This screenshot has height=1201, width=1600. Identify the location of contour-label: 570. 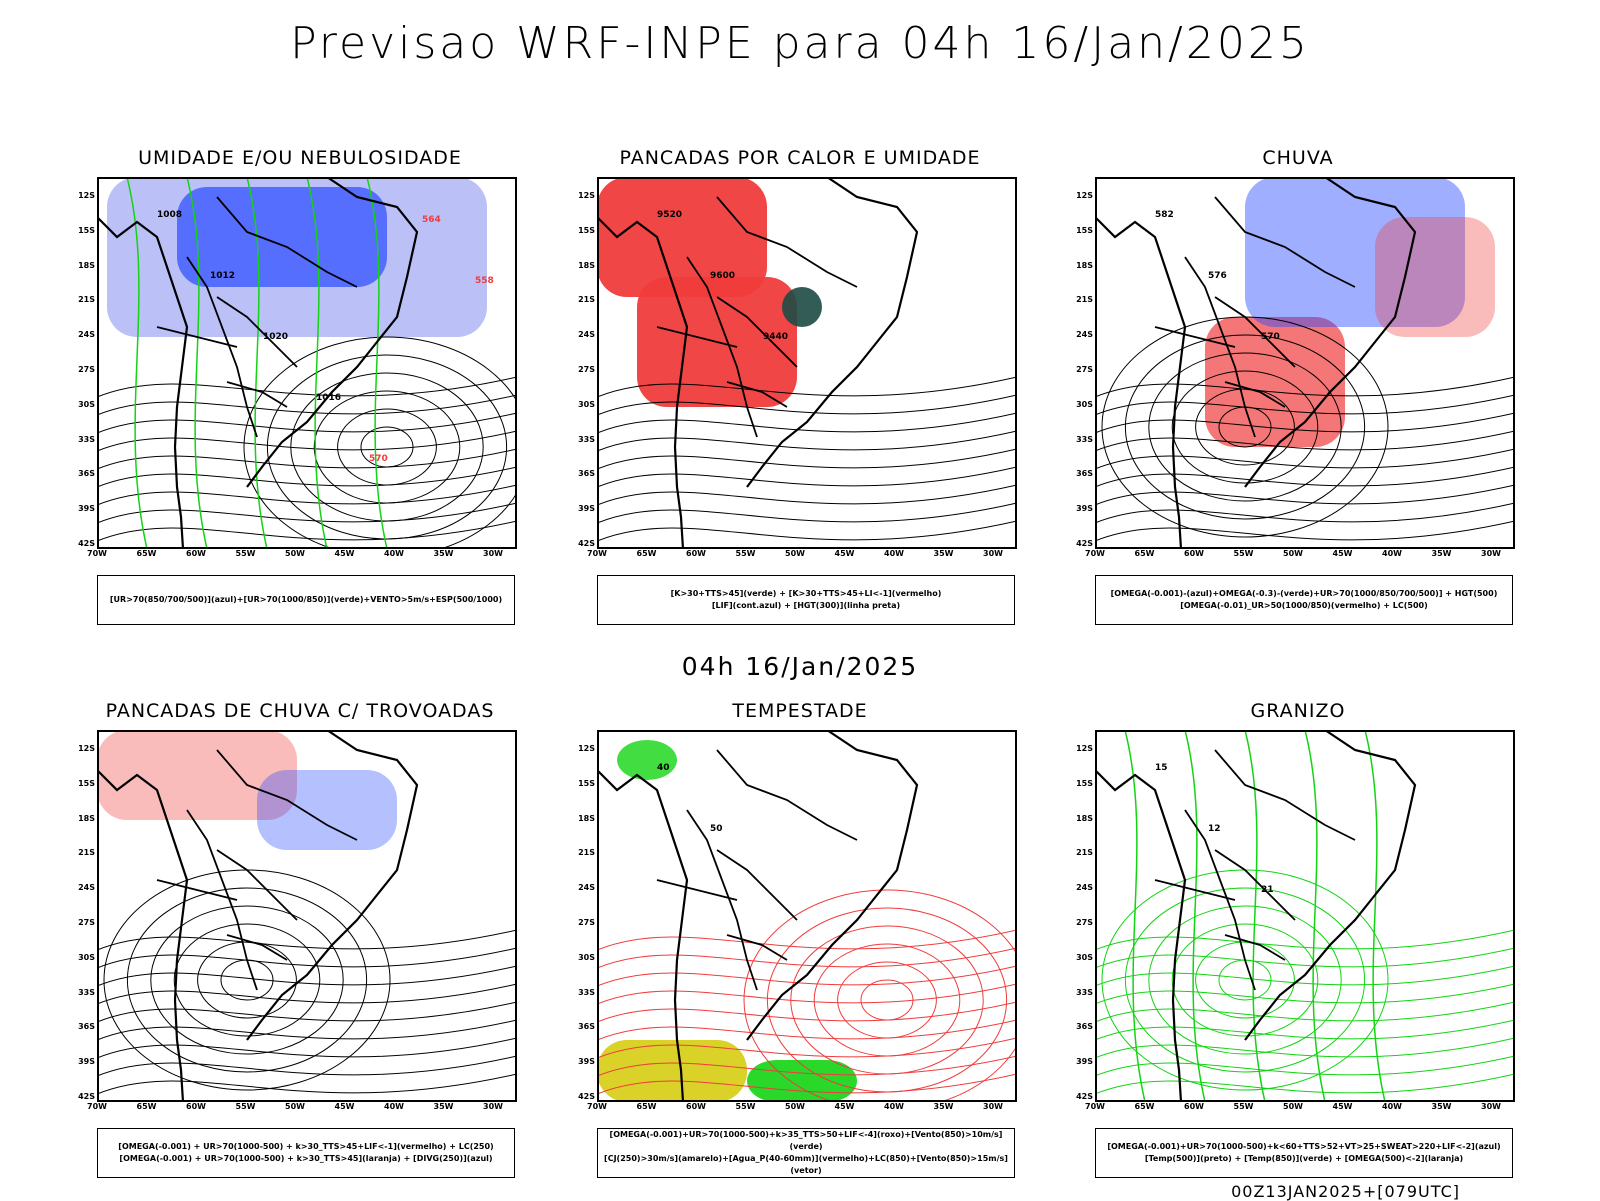
(1270, 337).